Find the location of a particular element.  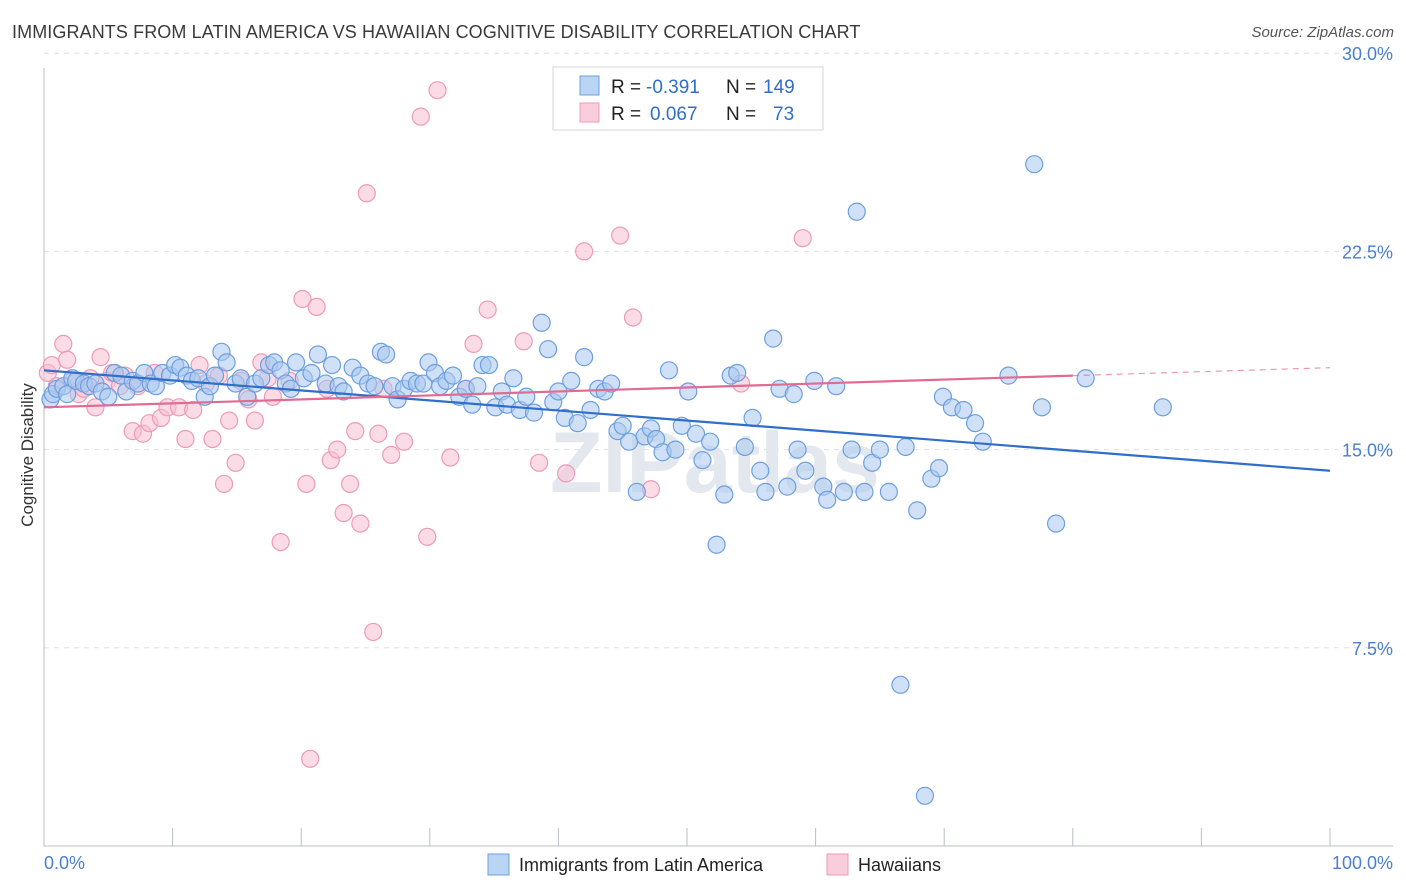

trend-lines is located at coordinates (687, 419).